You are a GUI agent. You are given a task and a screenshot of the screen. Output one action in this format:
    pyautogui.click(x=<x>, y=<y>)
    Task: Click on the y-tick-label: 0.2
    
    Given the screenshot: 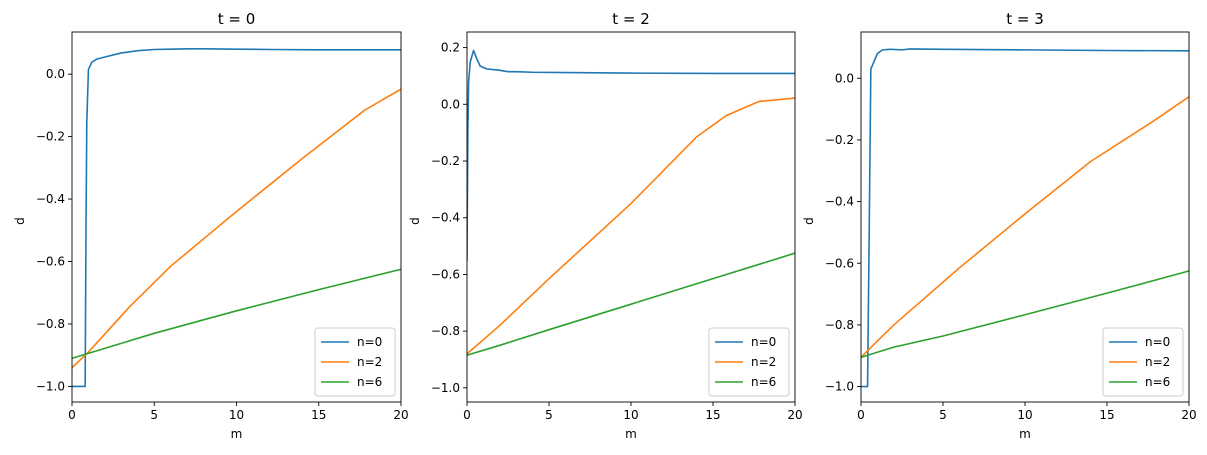 What is the action you would take?
    pyautogui.click(x=450, y=48)
    